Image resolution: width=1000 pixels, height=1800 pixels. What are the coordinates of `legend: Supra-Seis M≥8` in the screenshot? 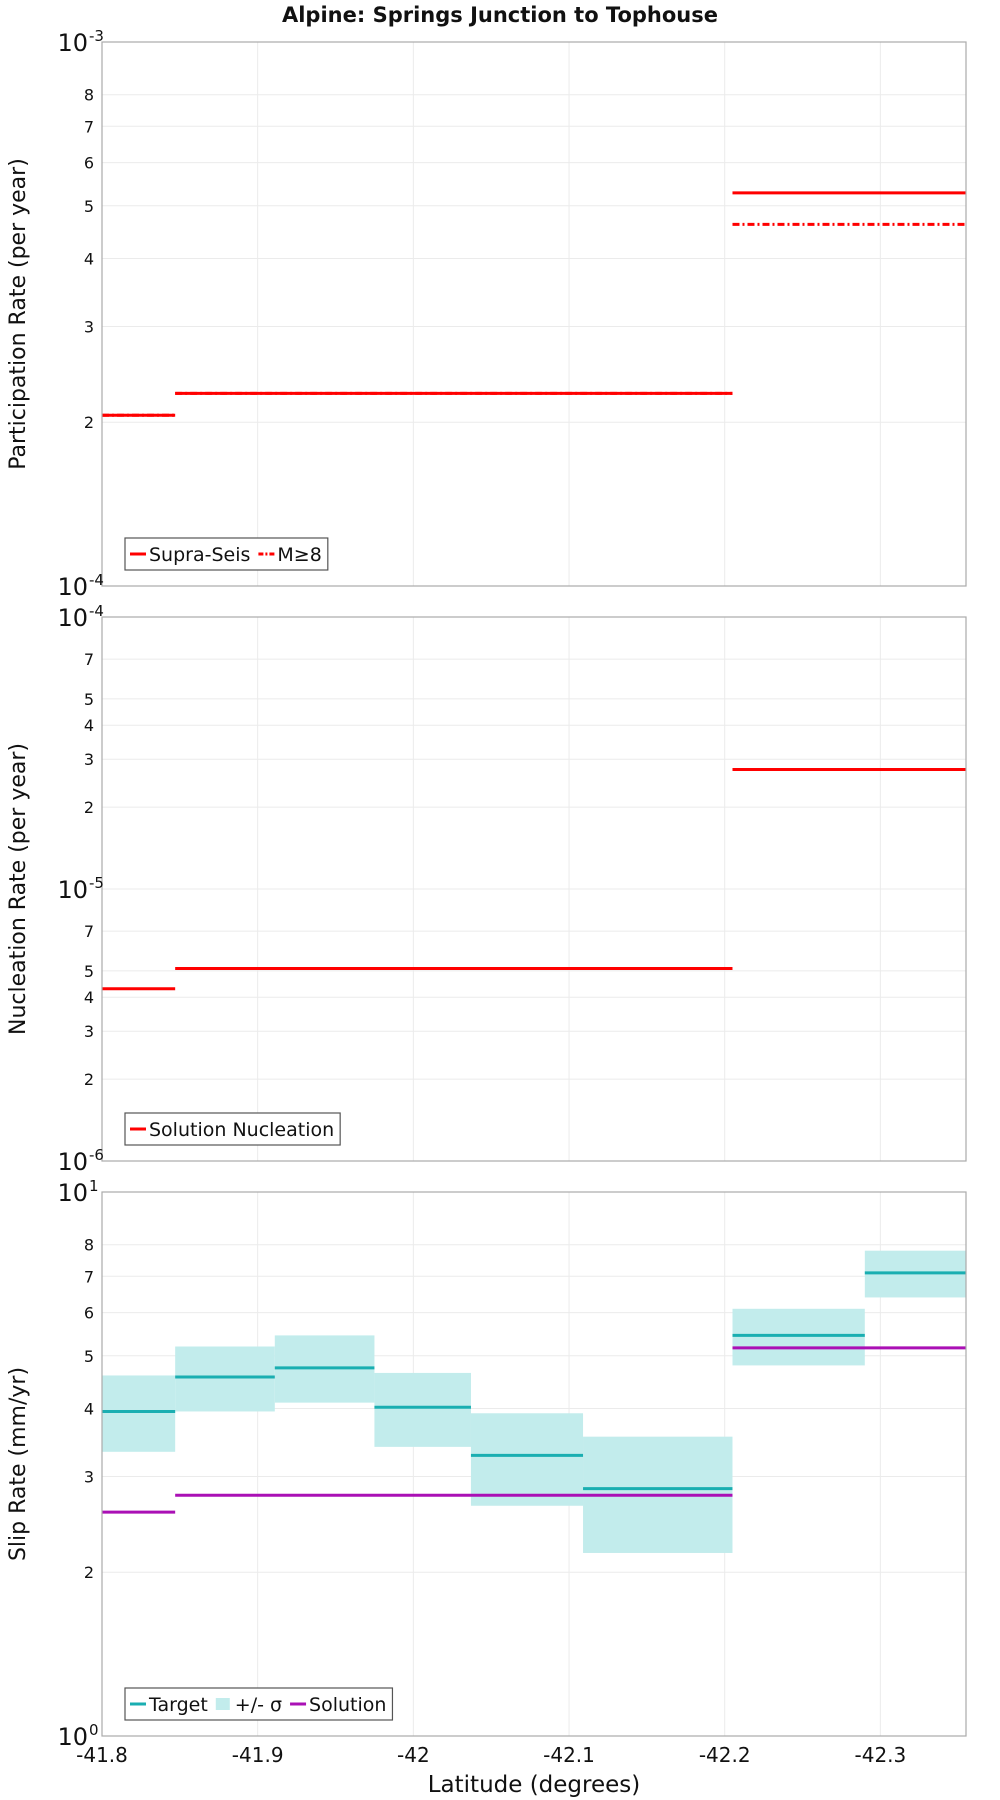 It's located at (226, 554).